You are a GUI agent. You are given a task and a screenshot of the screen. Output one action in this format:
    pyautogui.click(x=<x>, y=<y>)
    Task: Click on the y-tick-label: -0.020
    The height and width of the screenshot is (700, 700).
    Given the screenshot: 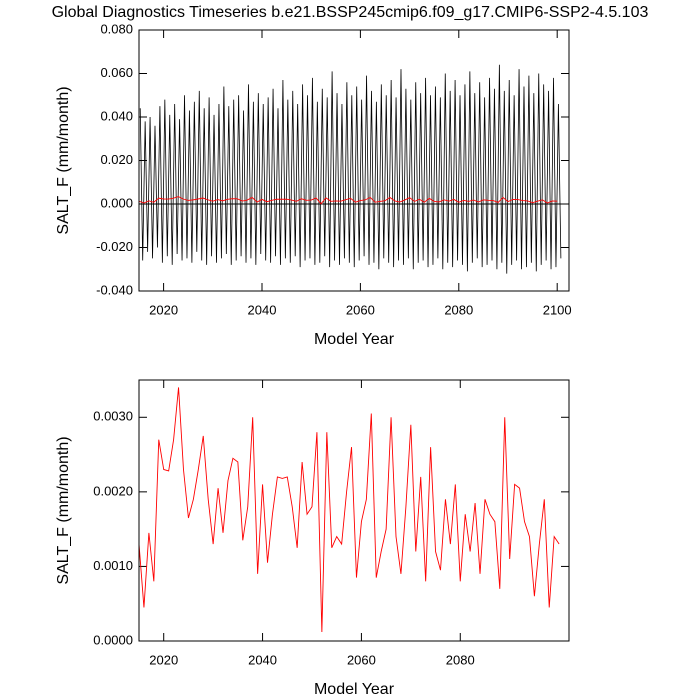 What is the action you would take?
    pyautogui.click(x=114, y=246)
    